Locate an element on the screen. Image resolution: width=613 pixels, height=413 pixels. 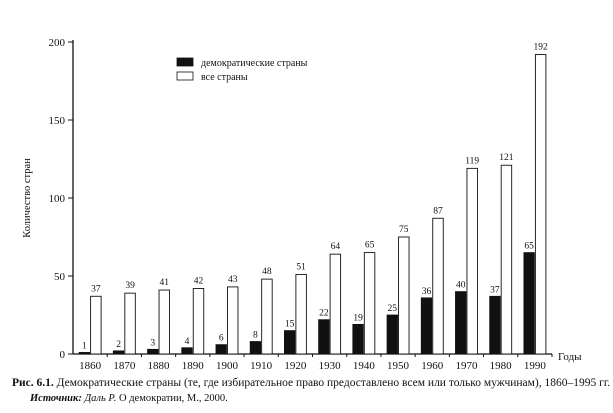
data-label-all-countries: 43 is located at coordinates (233, 280).